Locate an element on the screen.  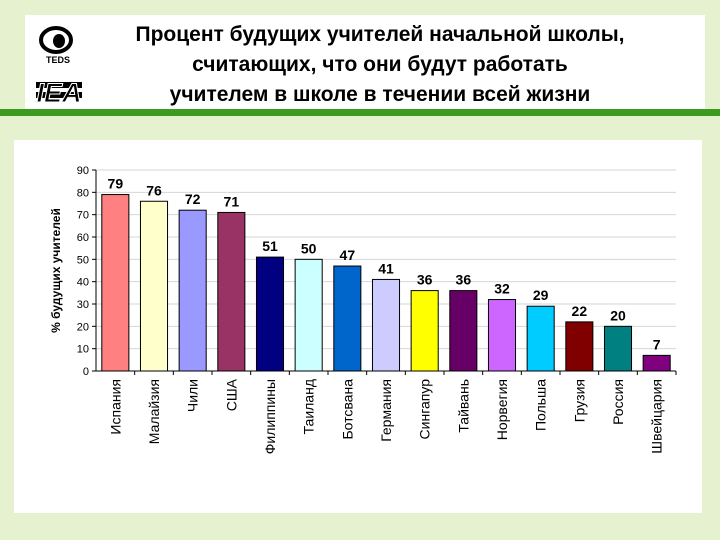
data-label: 7 is located at coordinates (657, 344).